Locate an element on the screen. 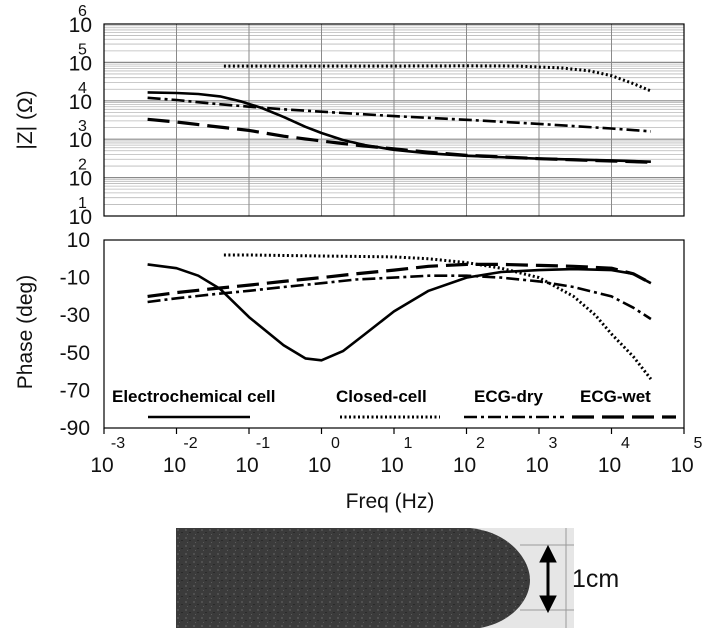  impedance-y-tick-exponent: 3 is located at coordinates (82, 126).